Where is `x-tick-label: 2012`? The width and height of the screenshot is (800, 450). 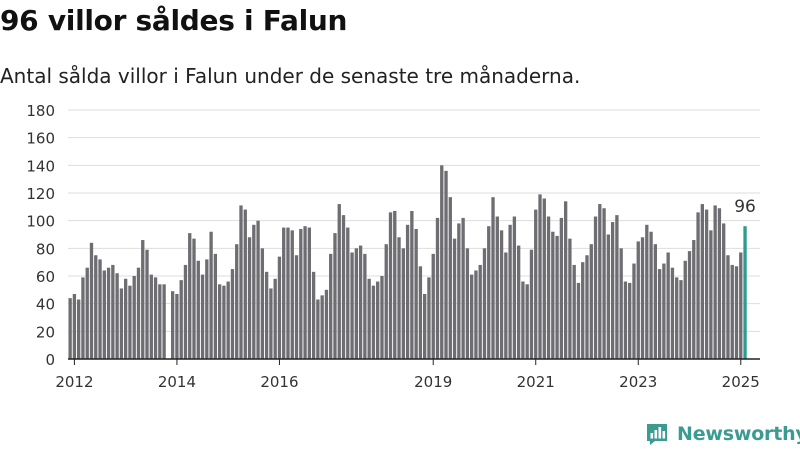 x-tick-label: 2012 is located at coordinates (74, 382).